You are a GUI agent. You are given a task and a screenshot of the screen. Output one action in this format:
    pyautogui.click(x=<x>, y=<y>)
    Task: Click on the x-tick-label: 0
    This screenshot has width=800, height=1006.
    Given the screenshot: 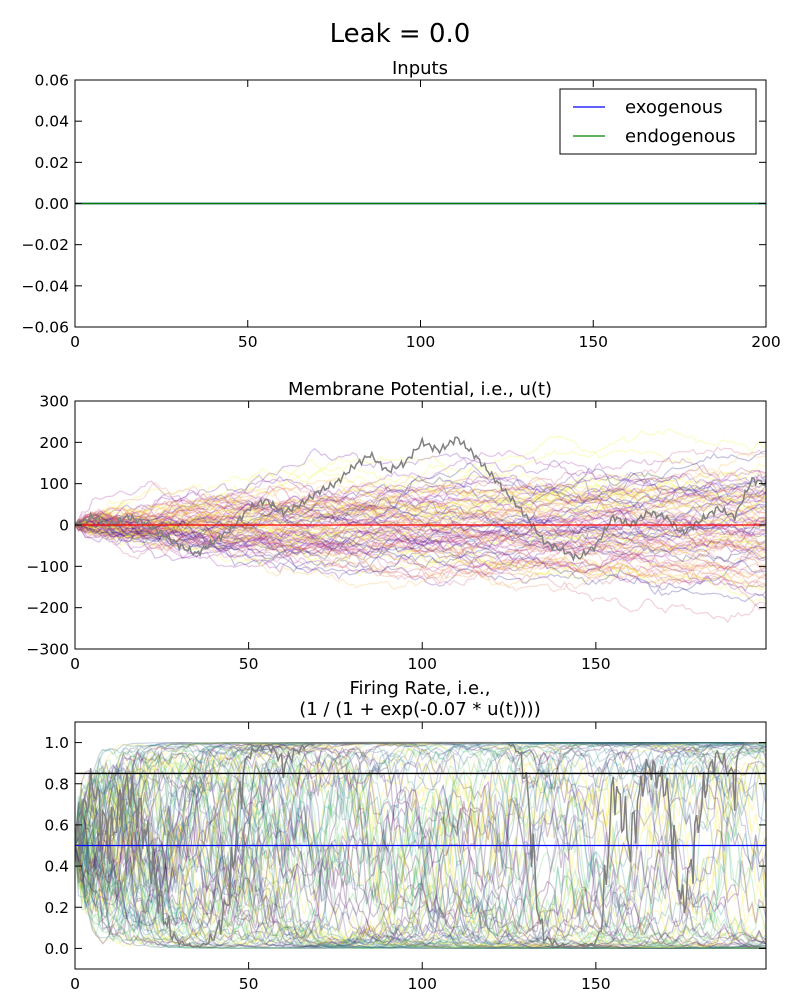 What is the action you would take?
    pyautogui.click(x=75, y=664)
    